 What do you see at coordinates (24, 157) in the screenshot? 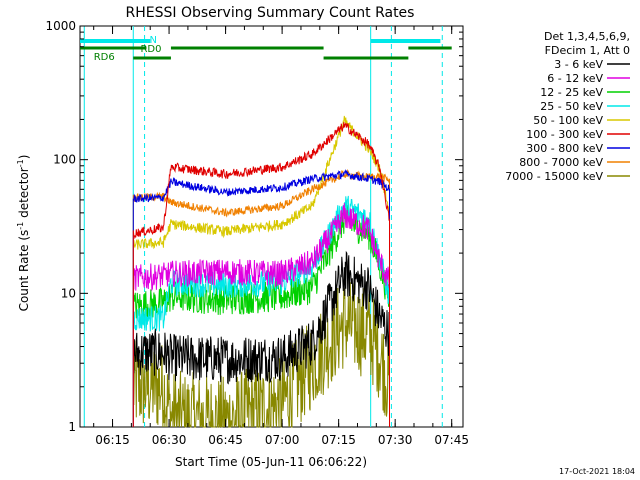
I see `y-axis-label-close: )` at bounding box center [24, 157].